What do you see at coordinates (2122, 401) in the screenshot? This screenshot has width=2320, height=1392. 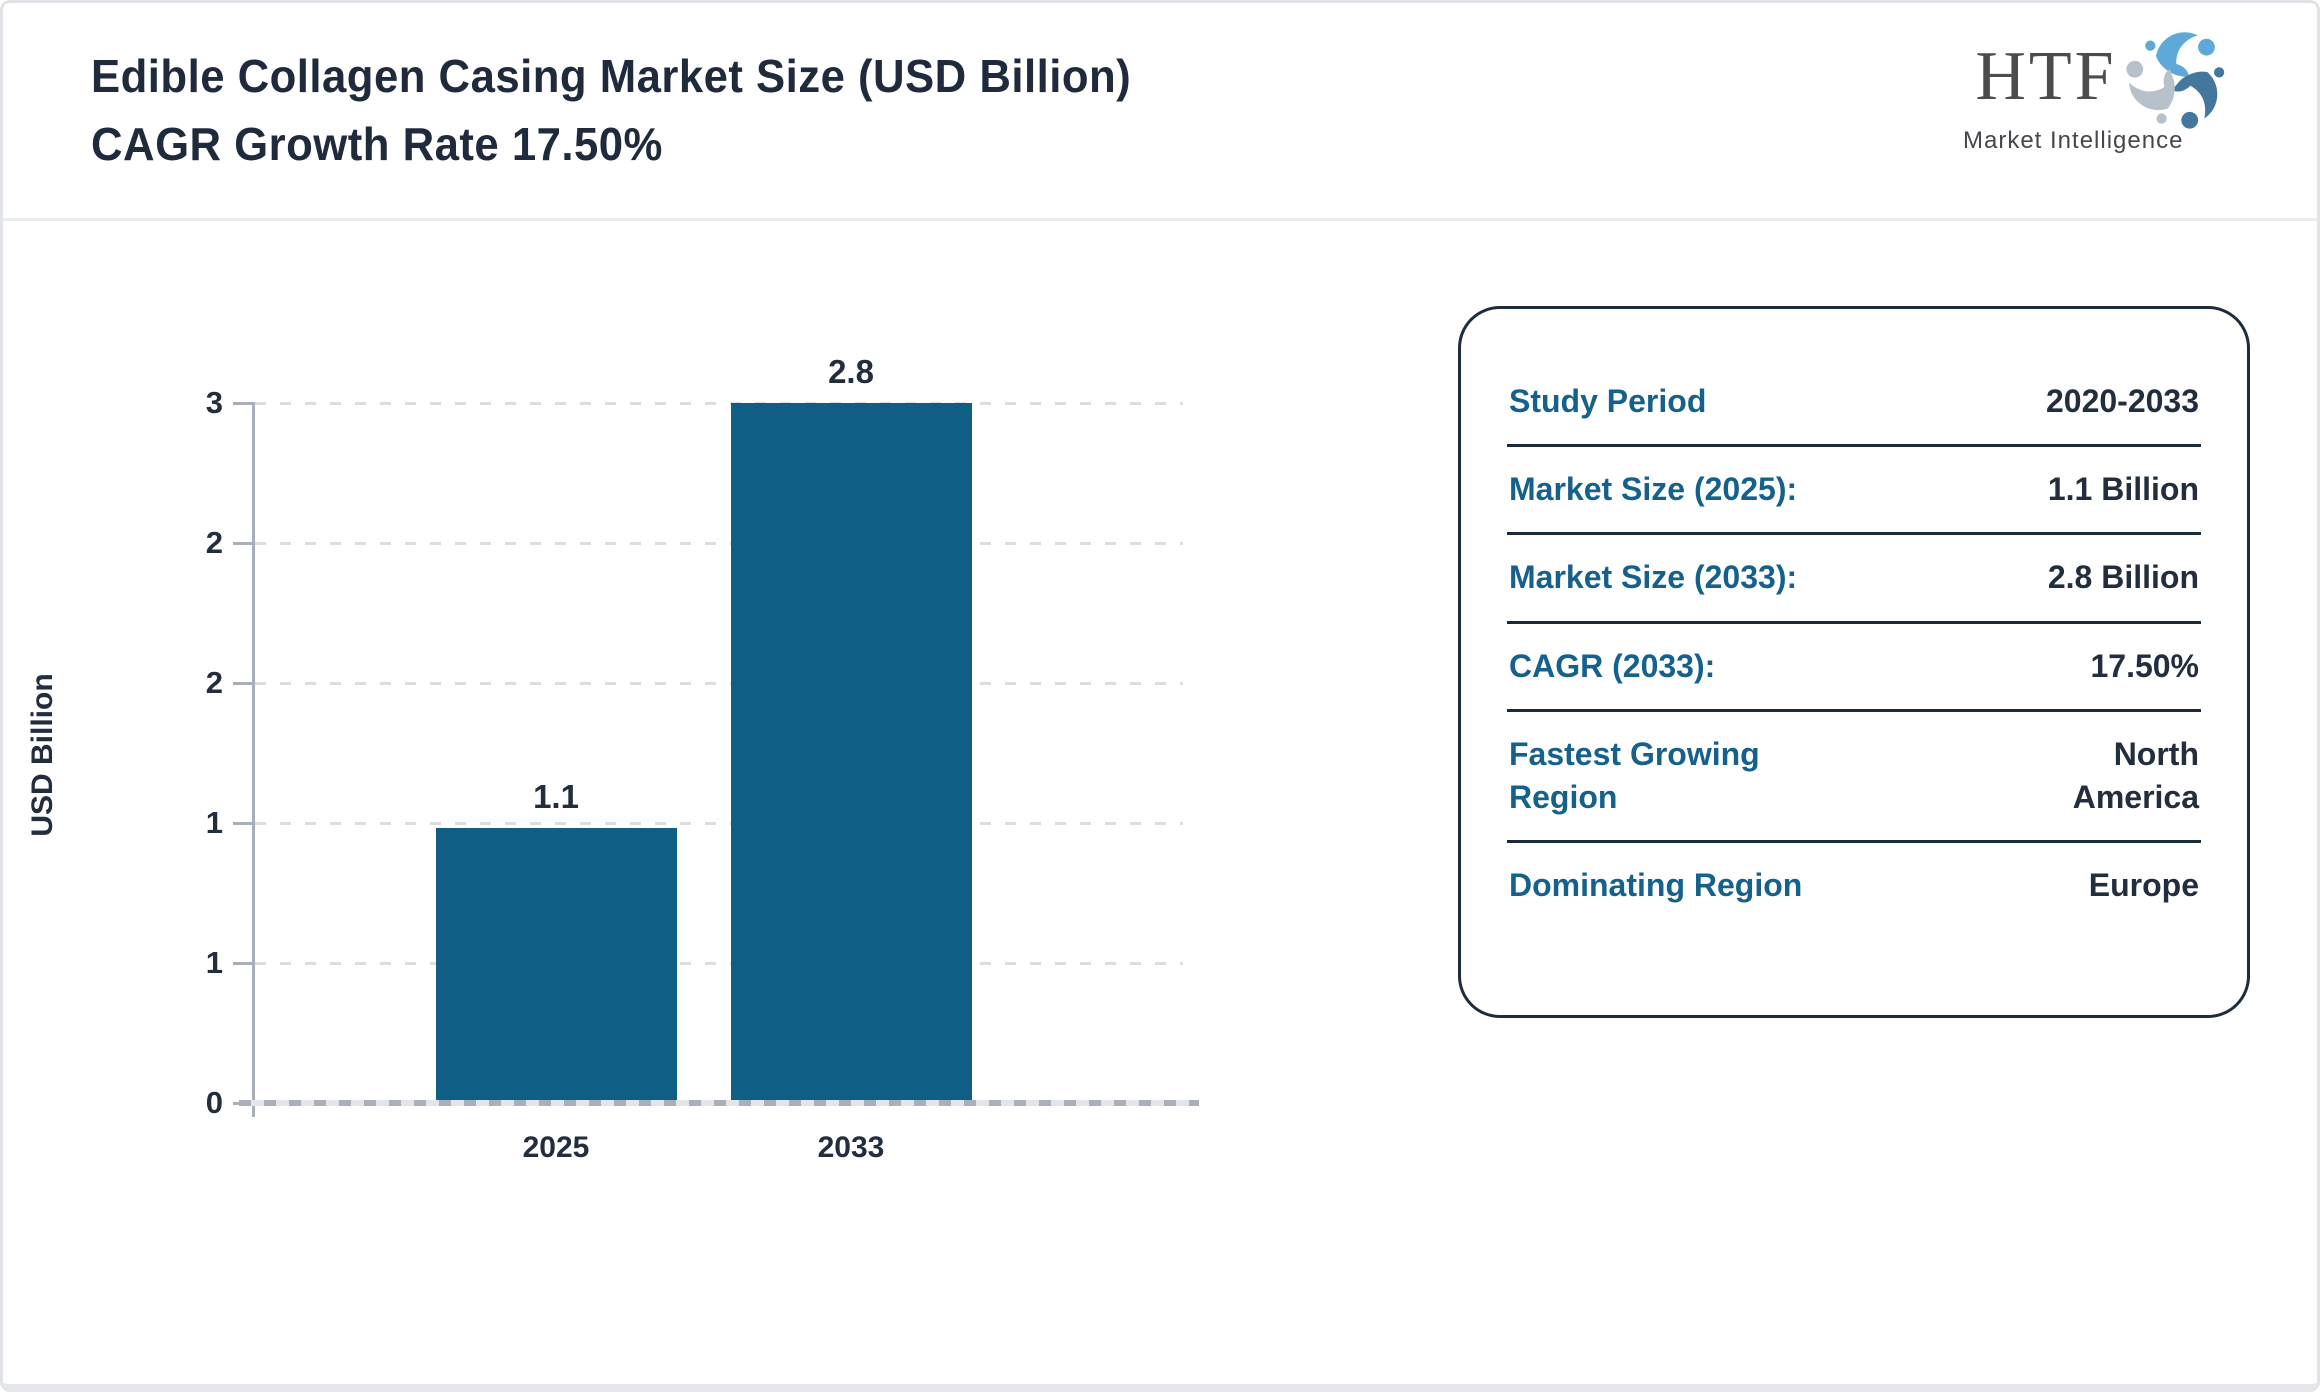 I see `summary-row-value: 2020-2033` at bounding box center [2122, 401].